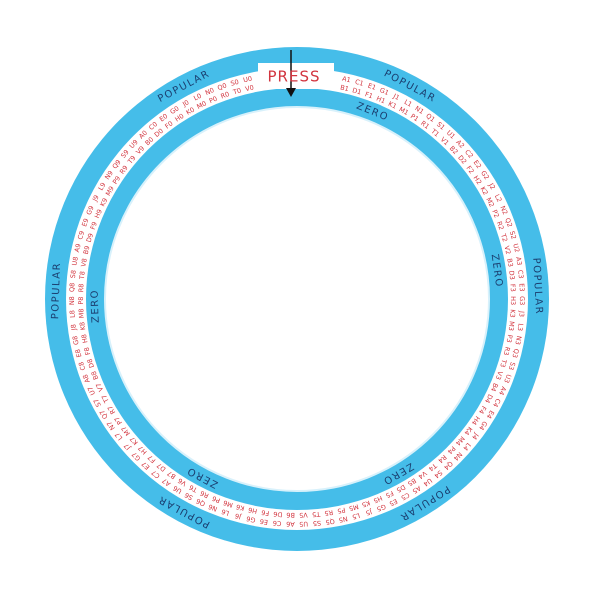 This screenshot has height=600, width=599. I want to click on code-label: B1, so click(344, 88).